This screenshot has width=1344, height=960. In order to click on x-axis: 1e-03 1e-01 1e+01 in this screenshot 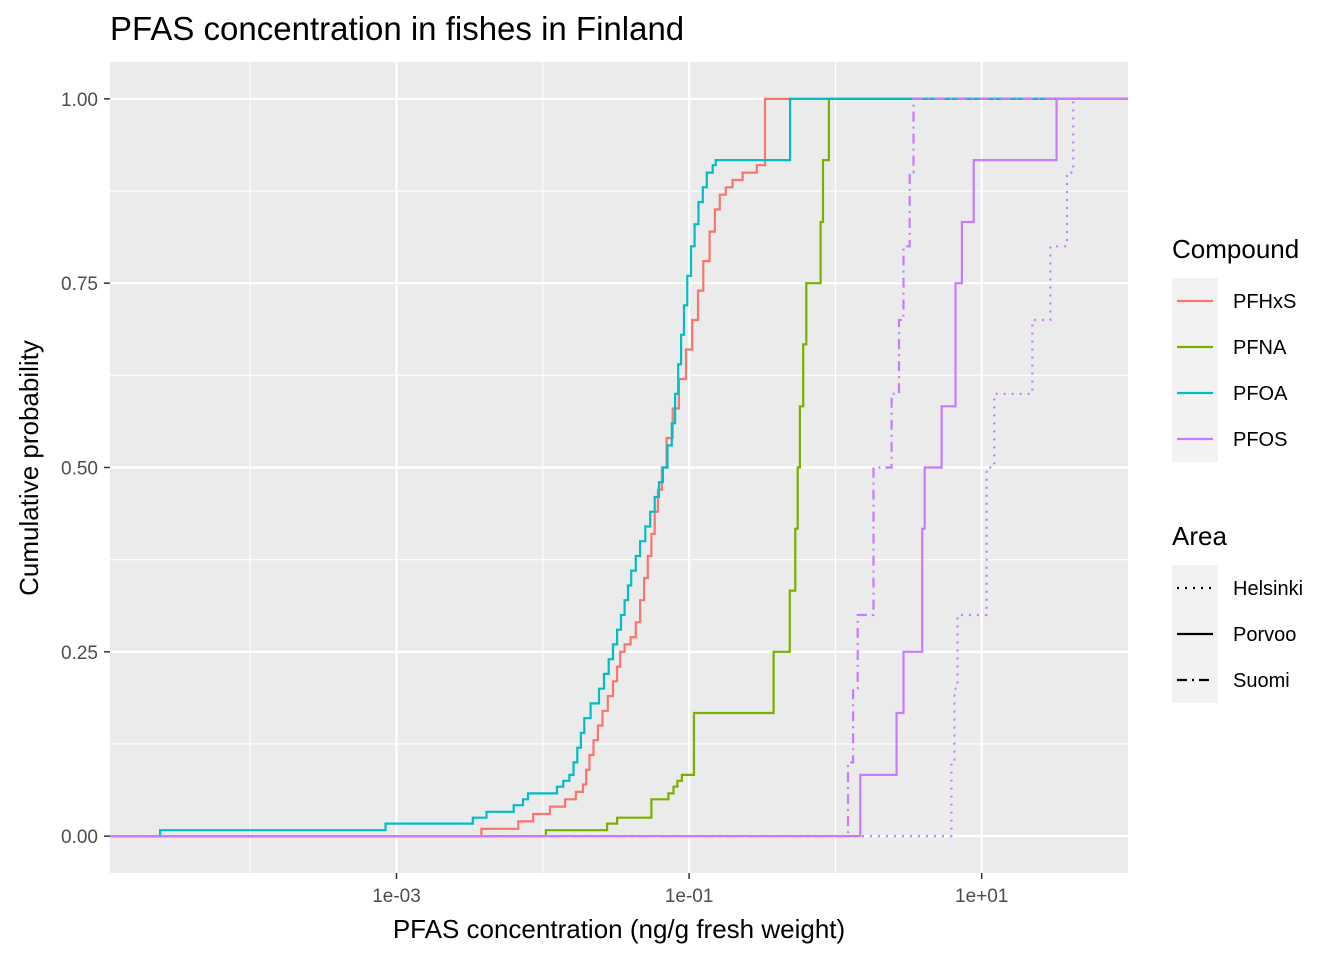, I will do `click(690, 890)`.